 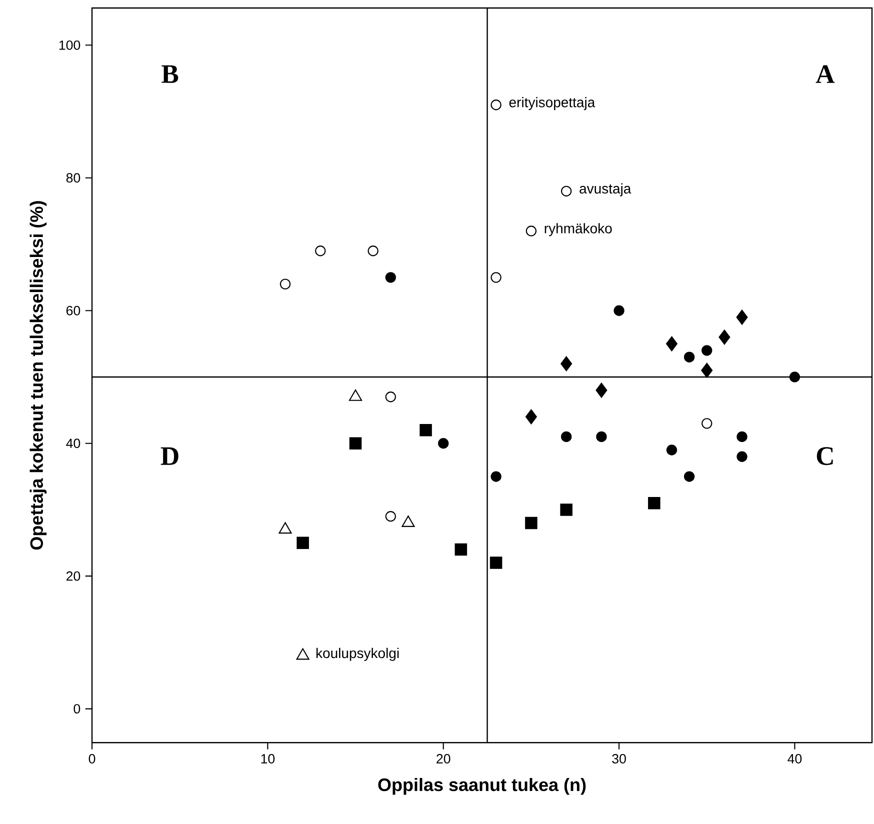 I want to click on annotation: A, so click(x=825, y=74).